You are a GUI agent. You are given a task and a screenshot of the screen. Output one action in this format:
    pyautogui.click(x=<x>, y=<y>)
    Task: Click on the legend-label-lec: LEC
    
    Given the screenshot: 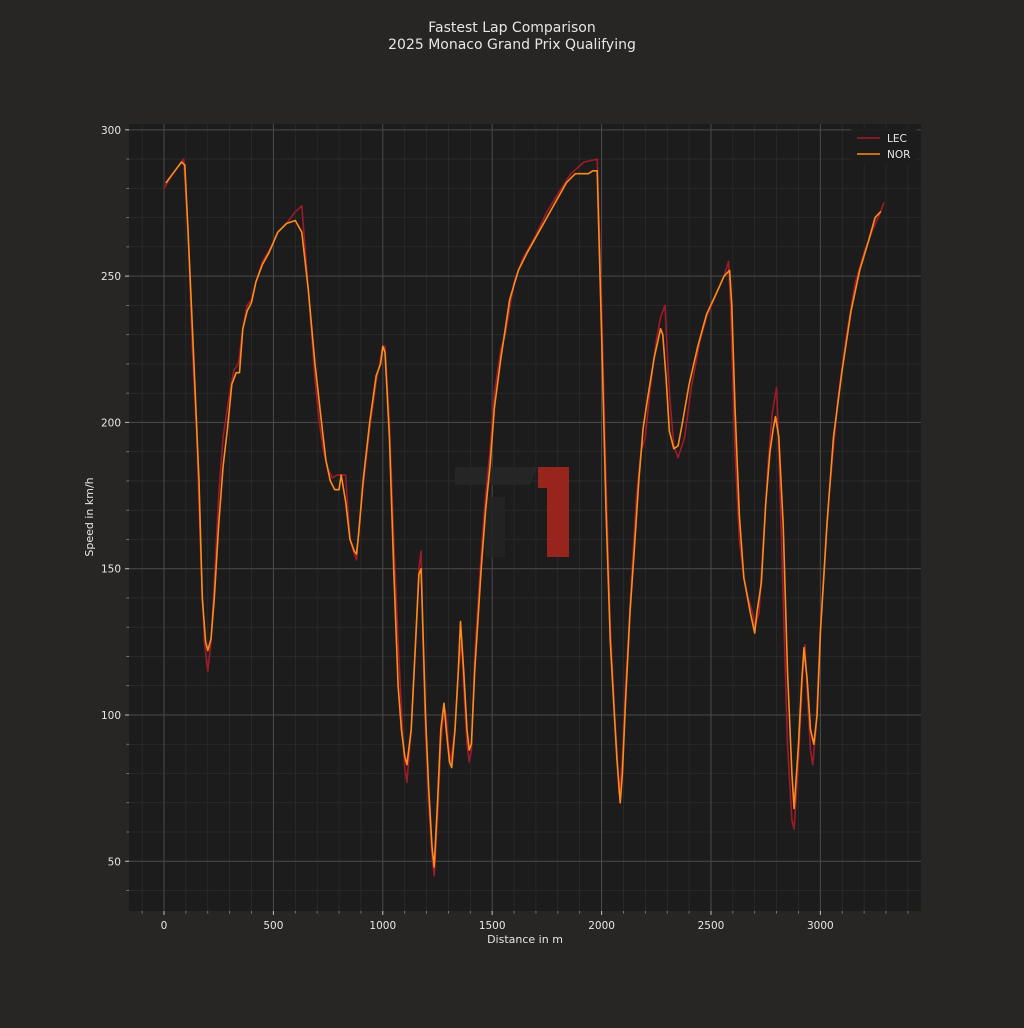 What is the action you would take?
    pyautogui.click(x=897, y=139)
    